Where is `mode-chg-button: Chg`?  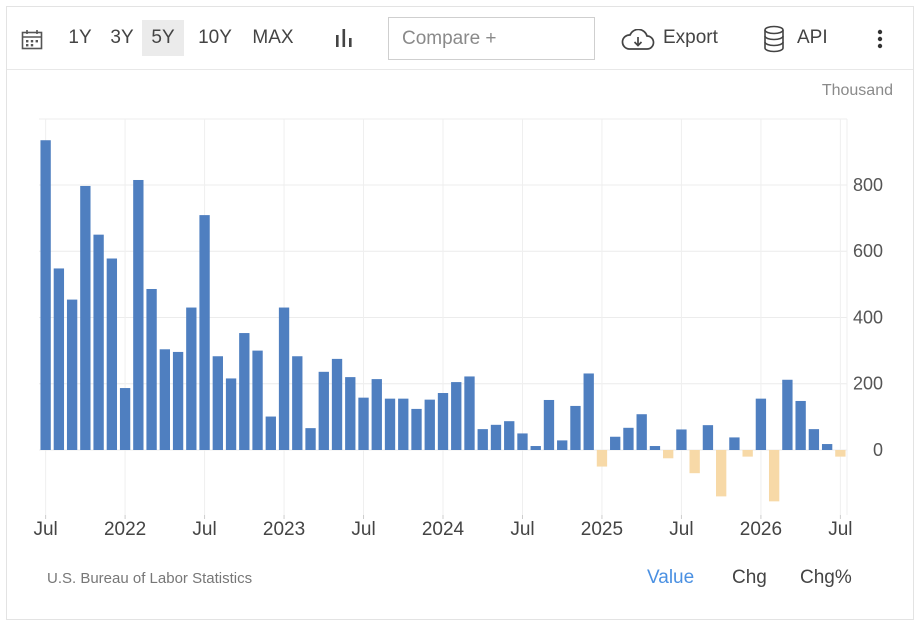 mode-chg-button: Chg is located at coordinates (749, 577).